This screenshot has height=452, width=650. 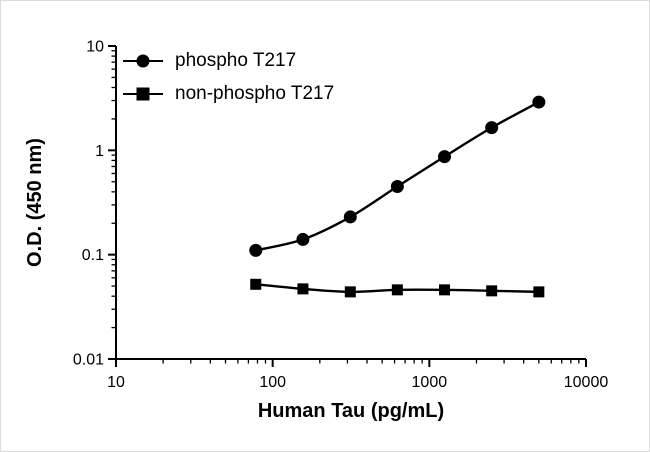 What do you see at coordinates (430, 382) in the screenshot?
I see `x-tick-label: 1000` at bounding box center [430, 382].